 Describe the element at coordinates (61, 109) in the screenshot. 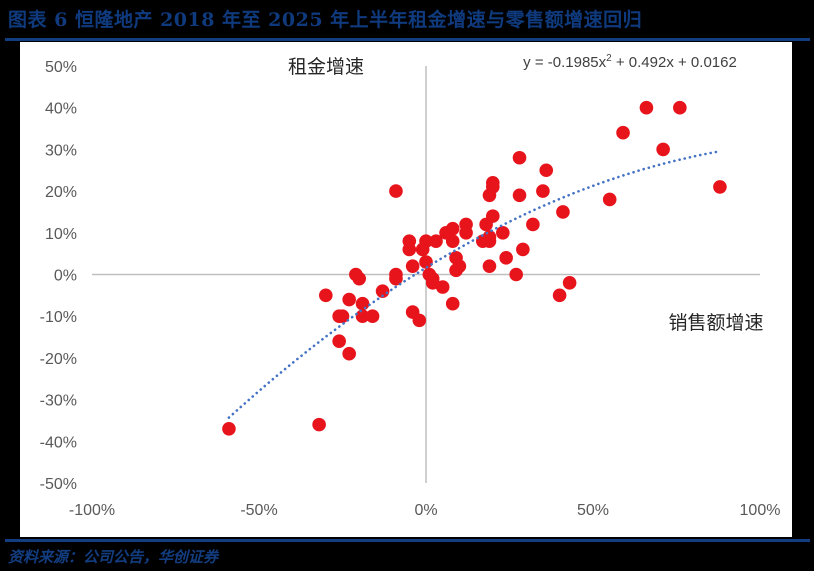

I see `y-tick-label: 40%` at that location.